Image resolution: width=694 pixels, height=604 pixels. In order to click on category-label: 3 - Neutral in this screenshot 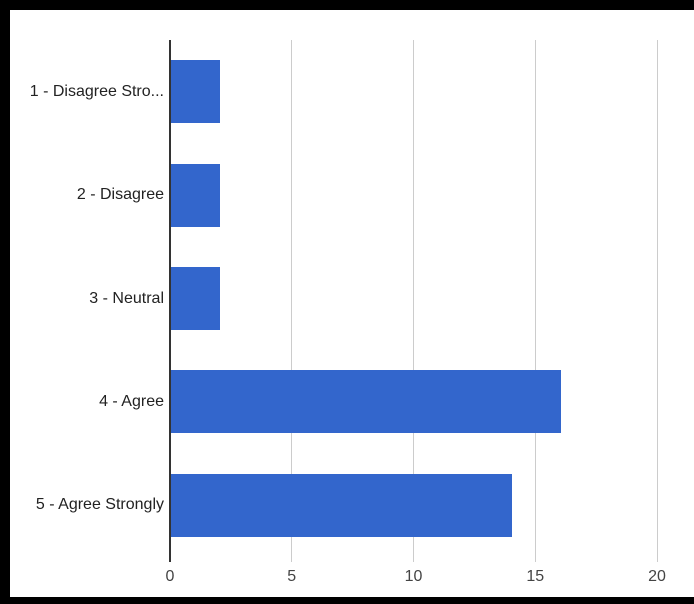, I will do `click(126, 298)`.